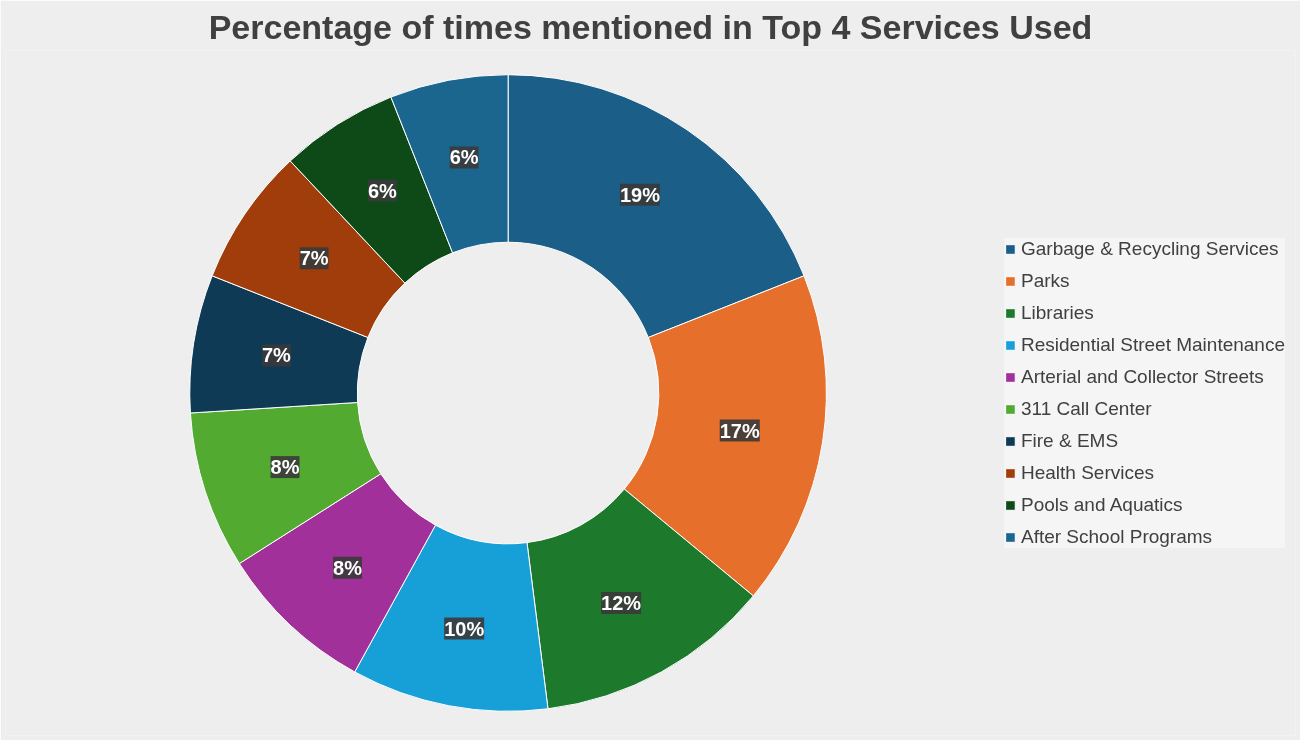 The image size is (1313, 752). Describe the element at coordinates (640, 194) in the screenshot. I see `data-label: 19%` at that location.